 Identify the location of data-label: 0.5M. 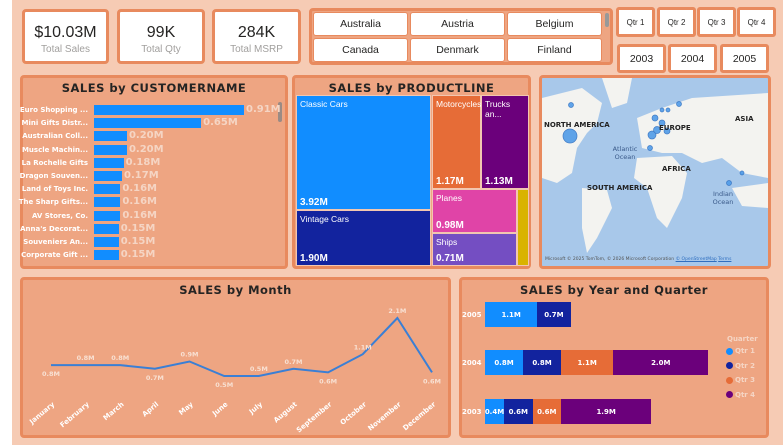
(224, 385).